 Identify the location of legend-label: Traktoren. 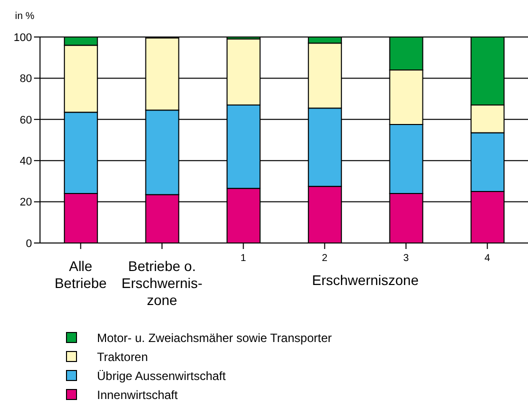
(122, 357).